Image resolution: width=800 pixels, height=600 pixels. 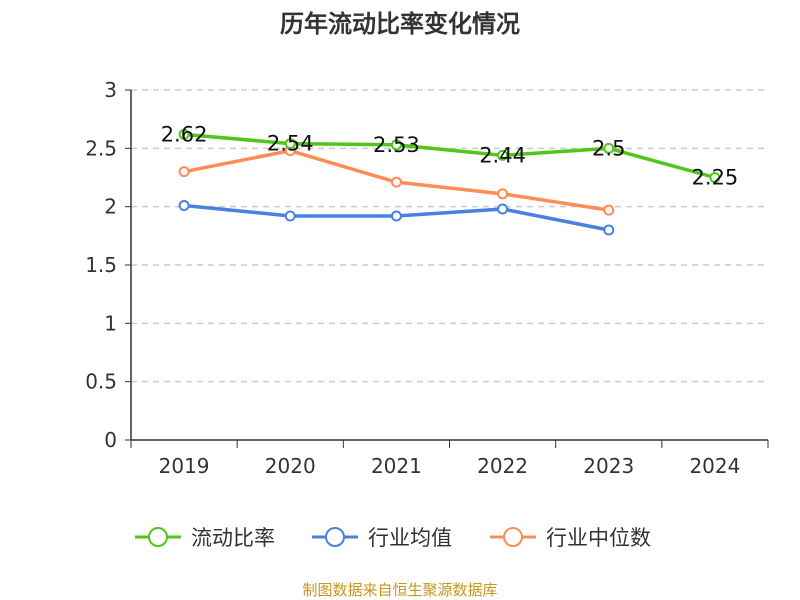 I want to click on data-label: 2.54, so click(x=290, y=144).